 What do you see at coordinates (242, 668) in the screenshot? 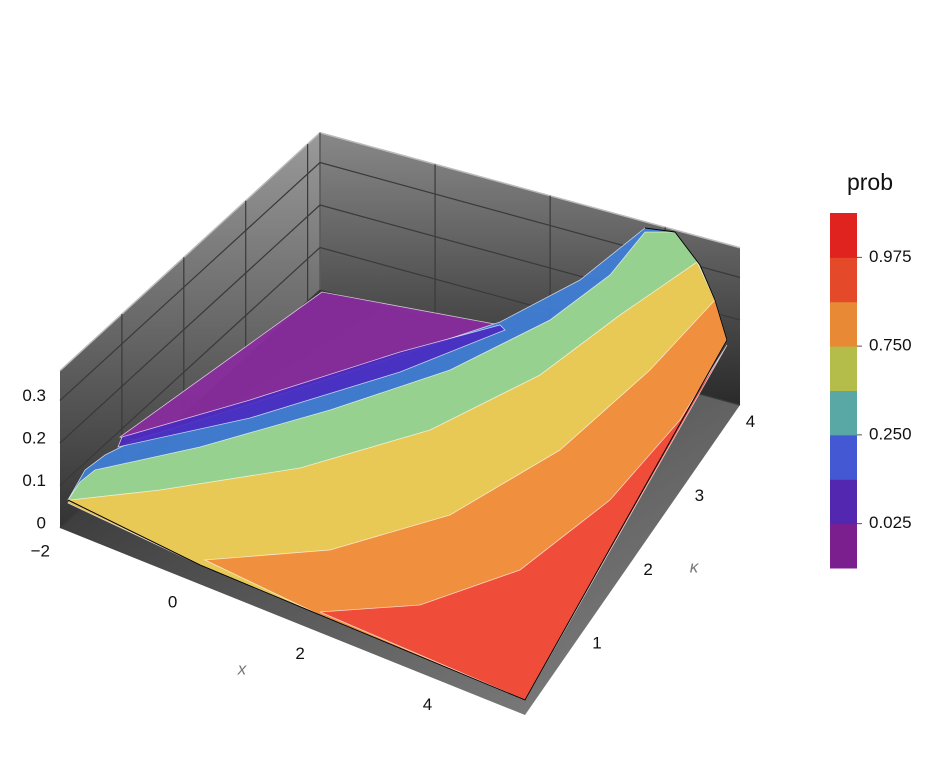
I see `x-axis-title: x` at bounding box center [242, 668].